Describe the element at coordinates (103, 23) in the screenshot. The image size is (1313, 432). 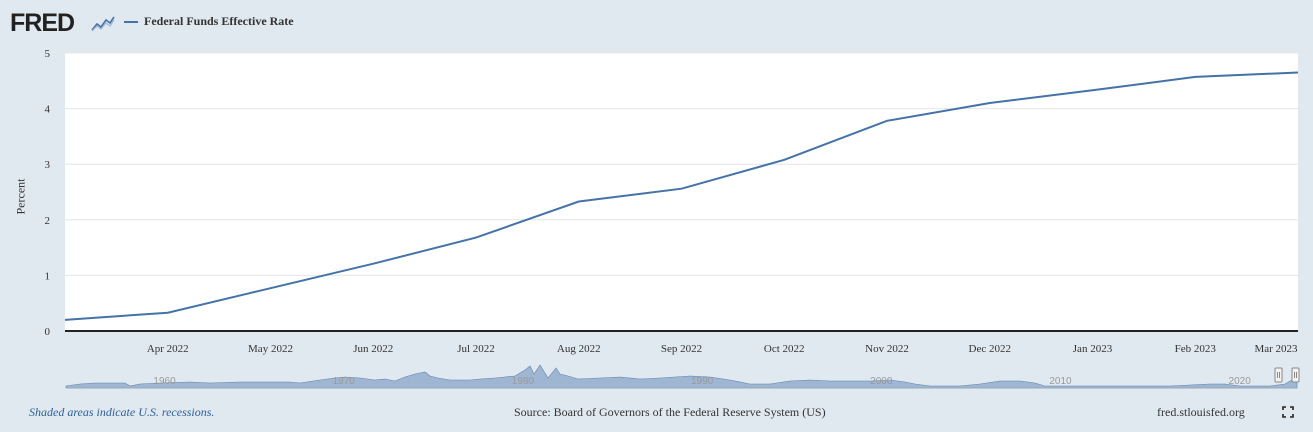
I see `chart-line-icon` at that location.